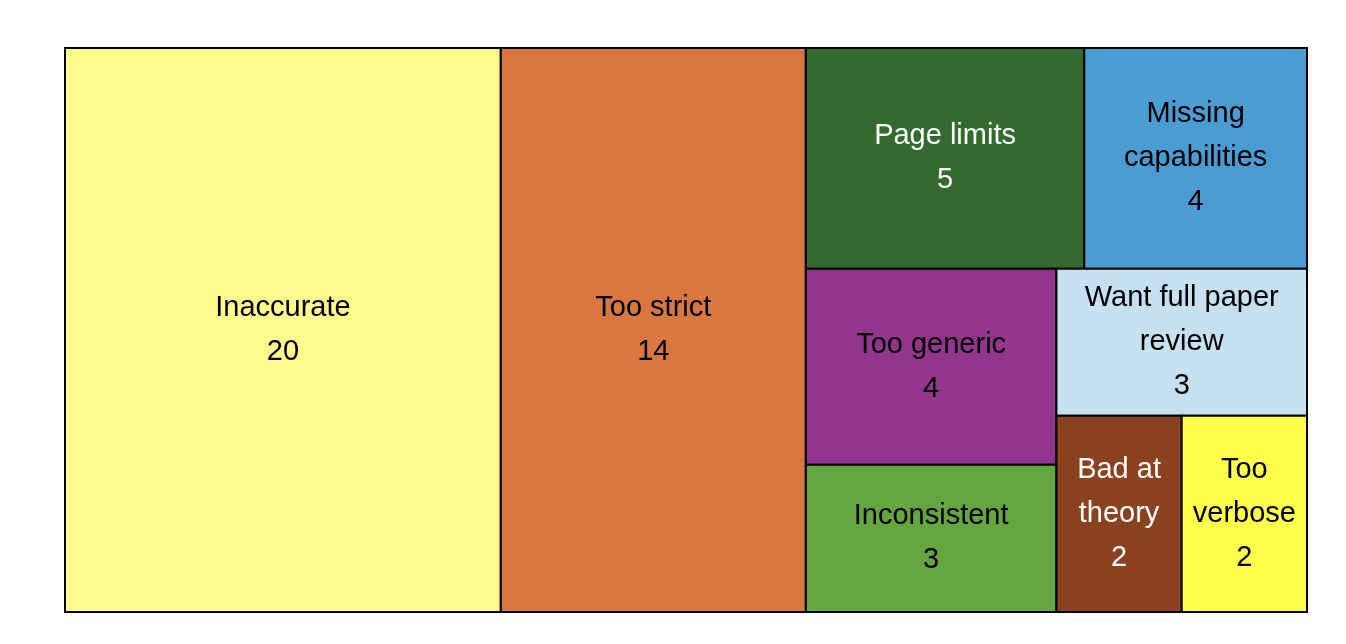  I want to click on data-label: 5, so click(945, 178).